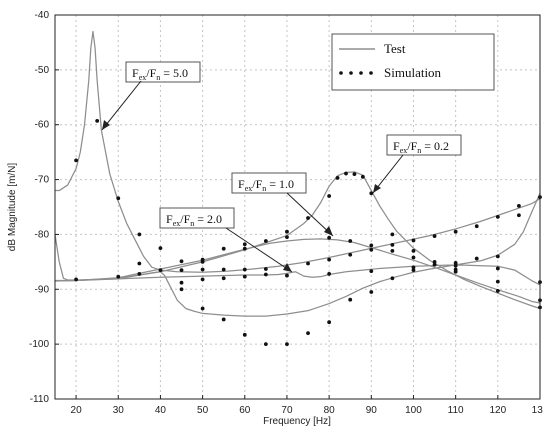 Image resolution: width=543 pixels, height=429 pixels. What do you see at coordinates (421, 147) in the screenshot?
I see `annotation-label: Fex/Fn = 0.2` at bounding box center [421, 147].